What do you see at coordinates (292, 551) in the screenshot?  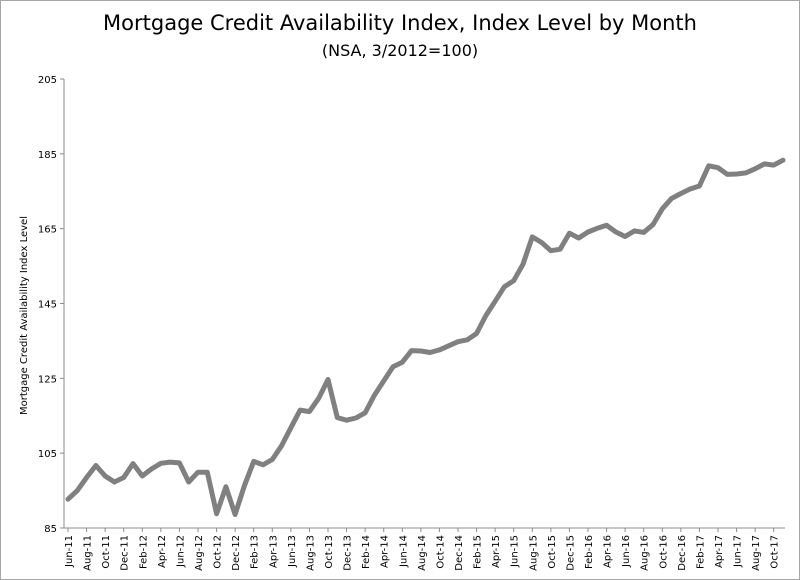 I see `x-tick-label: Jun-13` at bounding box center [292, 551].